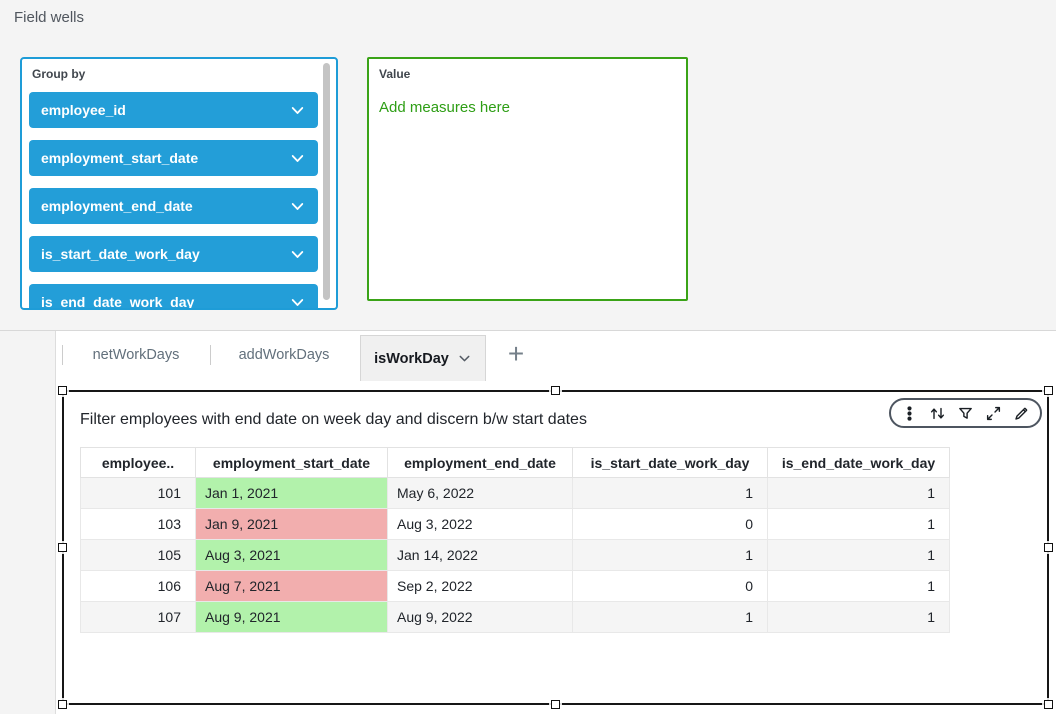 The image size is (1056, 714). I want to click on field-pill: is_end_date_work_day, so click(173, 297).